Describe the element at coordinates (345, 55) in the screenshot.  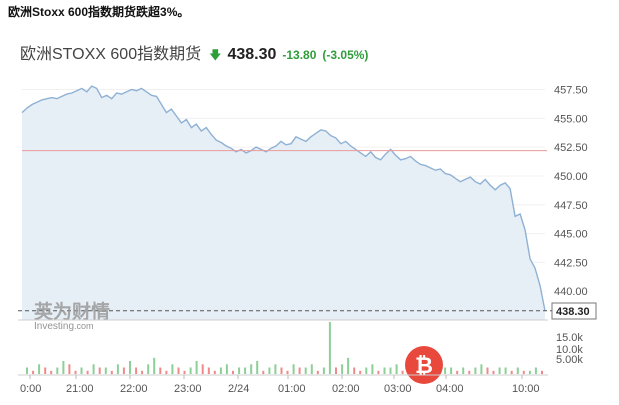
I see `price-change-percent: (-3.05%)` at that location.